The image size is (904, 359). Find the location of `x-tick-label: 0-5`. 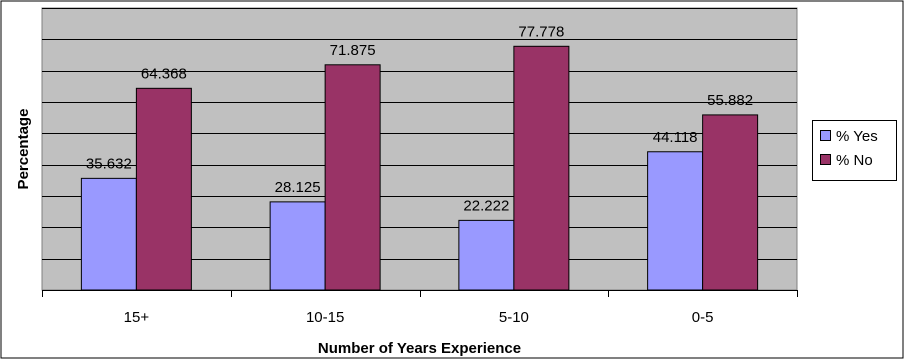

x-tick-label: 0-5 is located at coordinates (703, 317).